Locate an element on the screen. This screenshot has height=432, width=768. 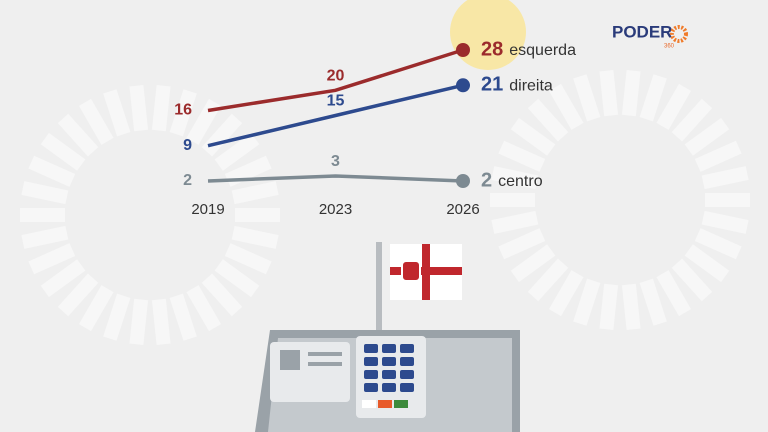
data-label: 9 is located at coordinates (187, 145).